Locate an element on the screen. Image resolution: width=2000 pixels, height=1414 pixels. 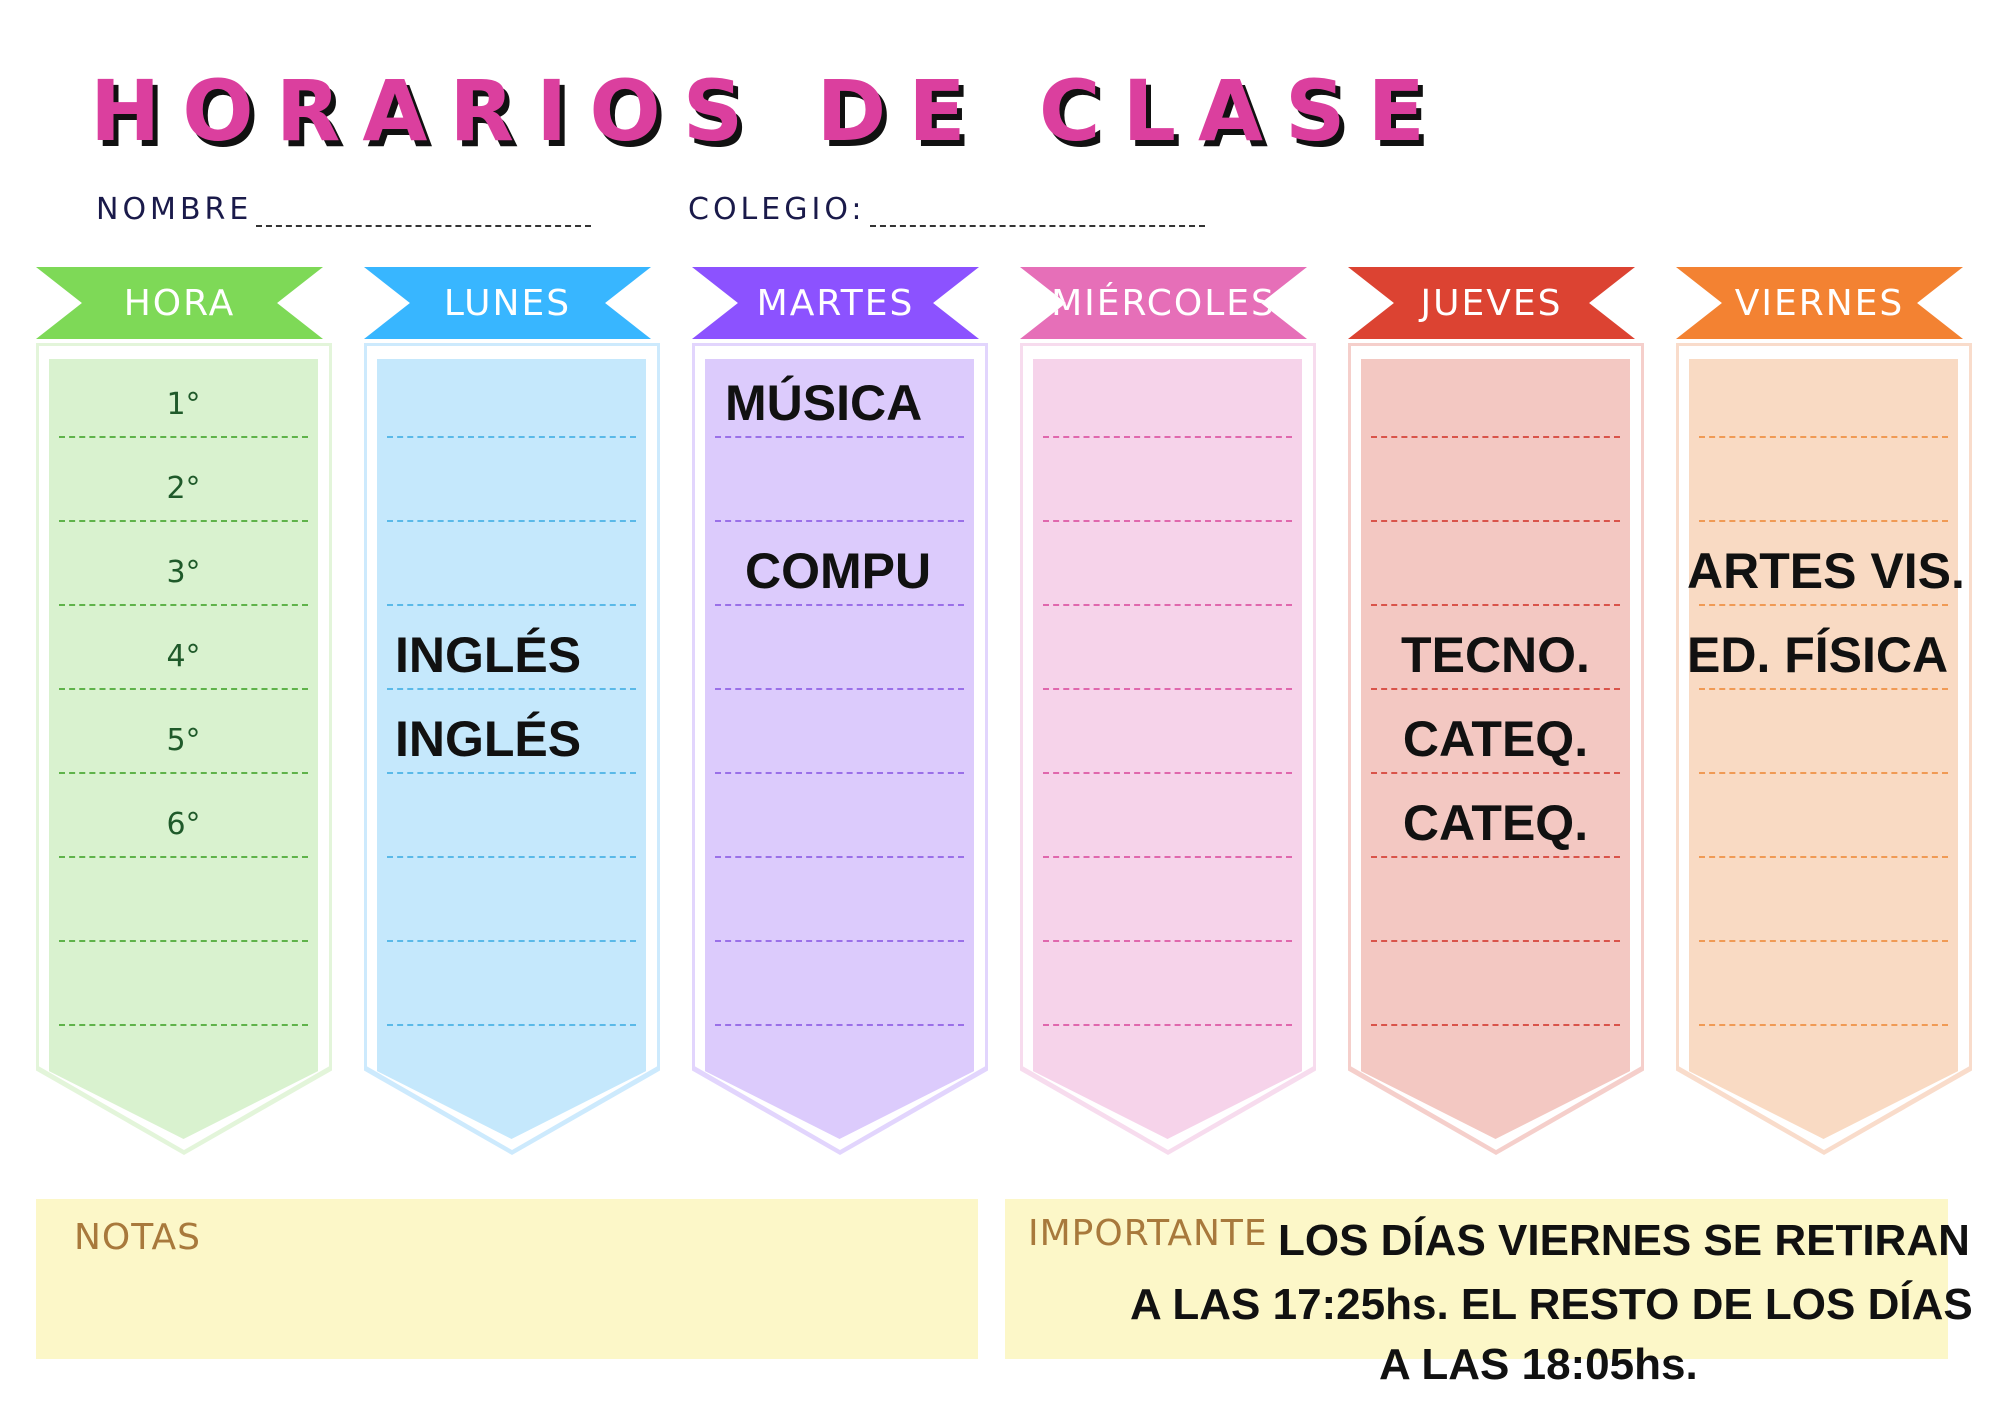
slot-martes-3: COMPU is located at coordinates (839, 564).